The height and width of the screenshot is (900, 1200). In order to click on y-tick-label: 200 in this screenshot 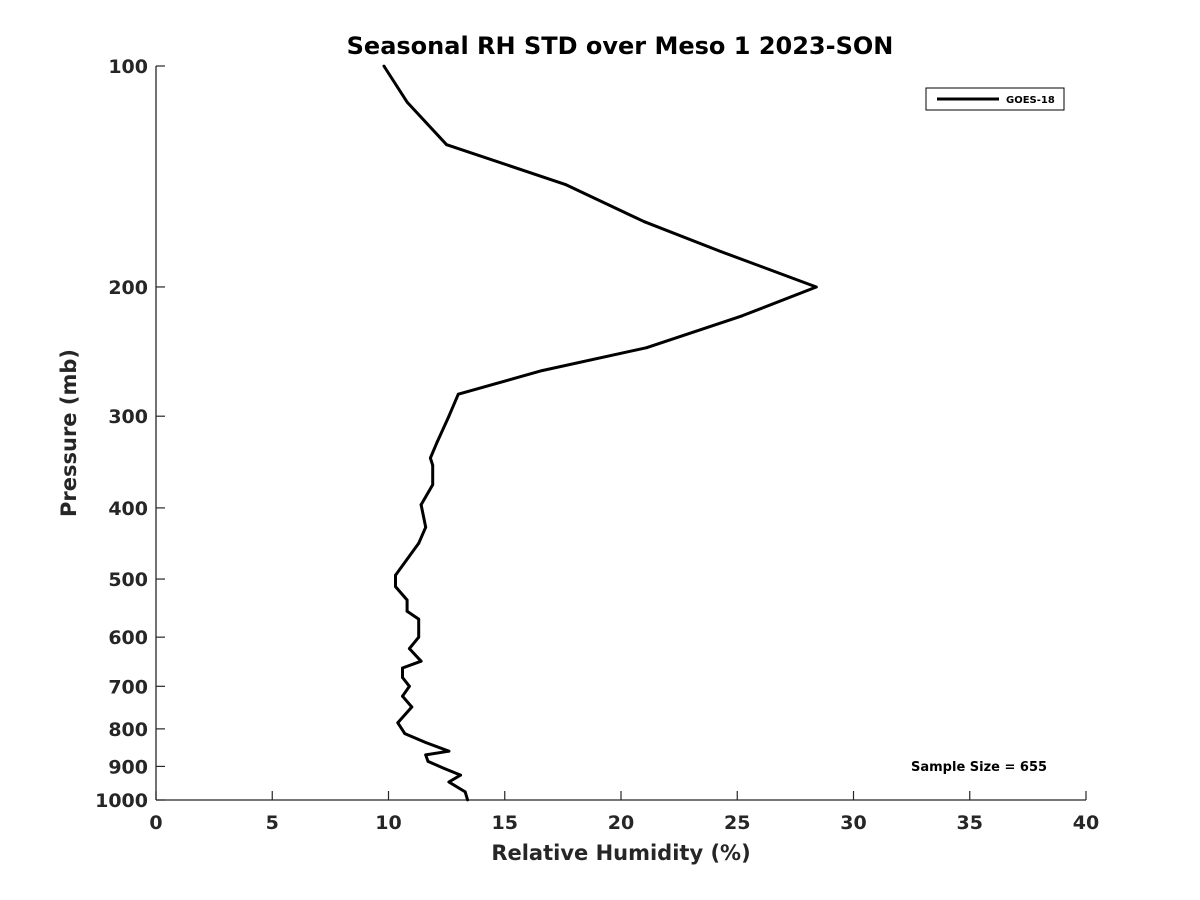, I will do `click(128, 288)`.